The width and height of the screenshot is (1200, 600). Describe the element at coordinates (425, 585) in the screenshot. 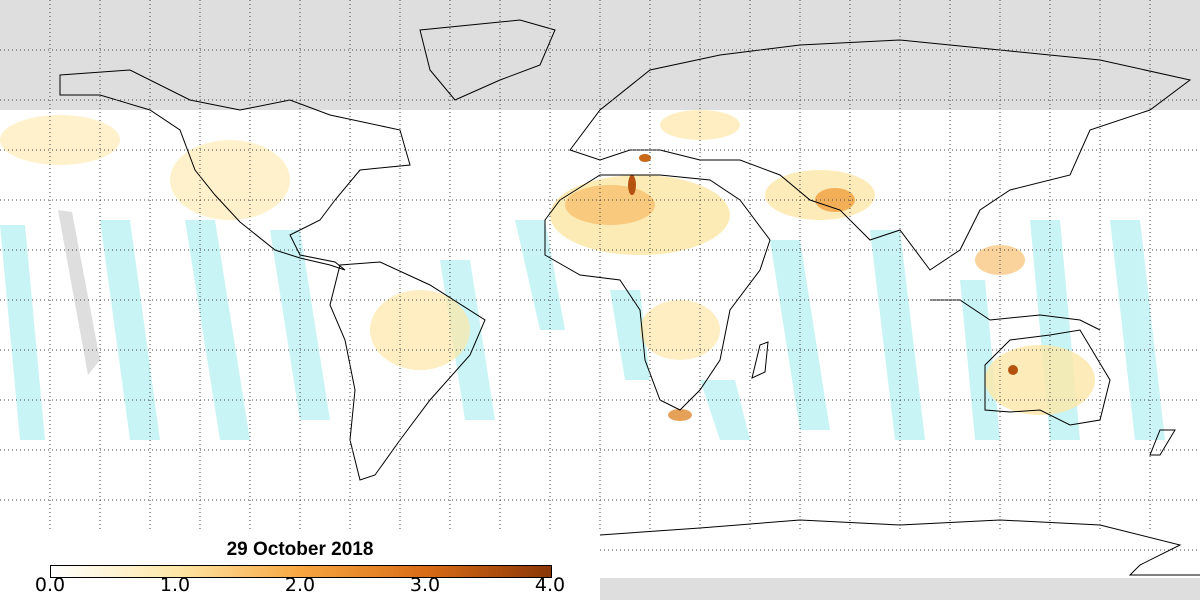

I see `colorbar-tick-label: 3.0` at that location.